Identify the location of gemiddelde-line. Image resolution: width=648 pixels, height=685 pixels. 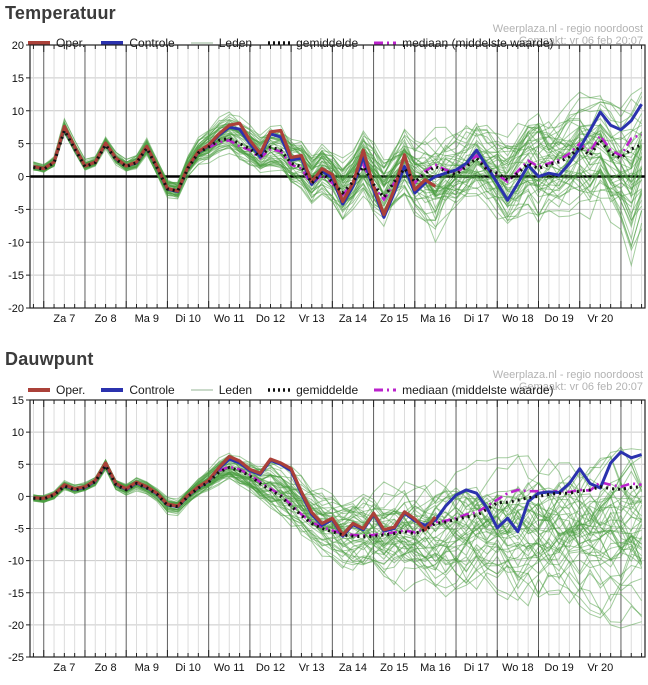
(338, 163).